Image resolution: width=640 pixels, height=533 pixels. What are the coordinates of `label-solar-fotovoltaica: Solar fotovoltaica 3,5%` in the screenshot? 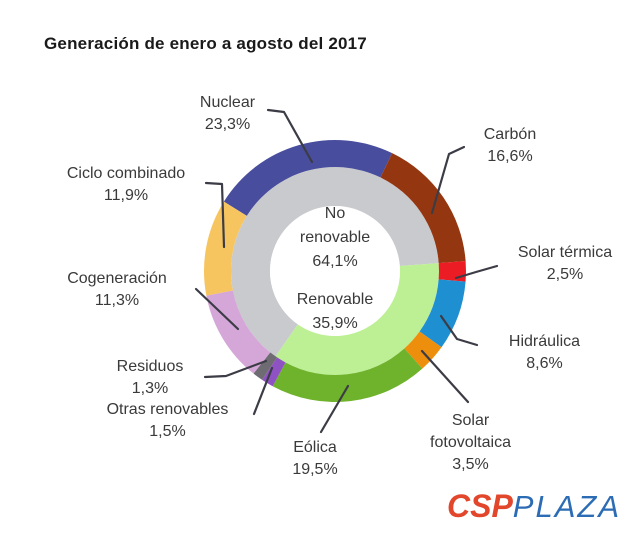 It's located at (470, 443).